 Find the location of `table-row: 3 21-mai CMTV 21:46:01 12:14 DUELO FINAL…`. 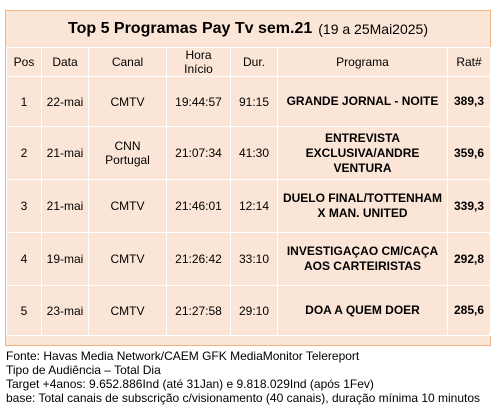

table-row: 3 21-mai CMTV 21:46:01 12:14 DUELO FINAL… is located at coordinates (248, 206).